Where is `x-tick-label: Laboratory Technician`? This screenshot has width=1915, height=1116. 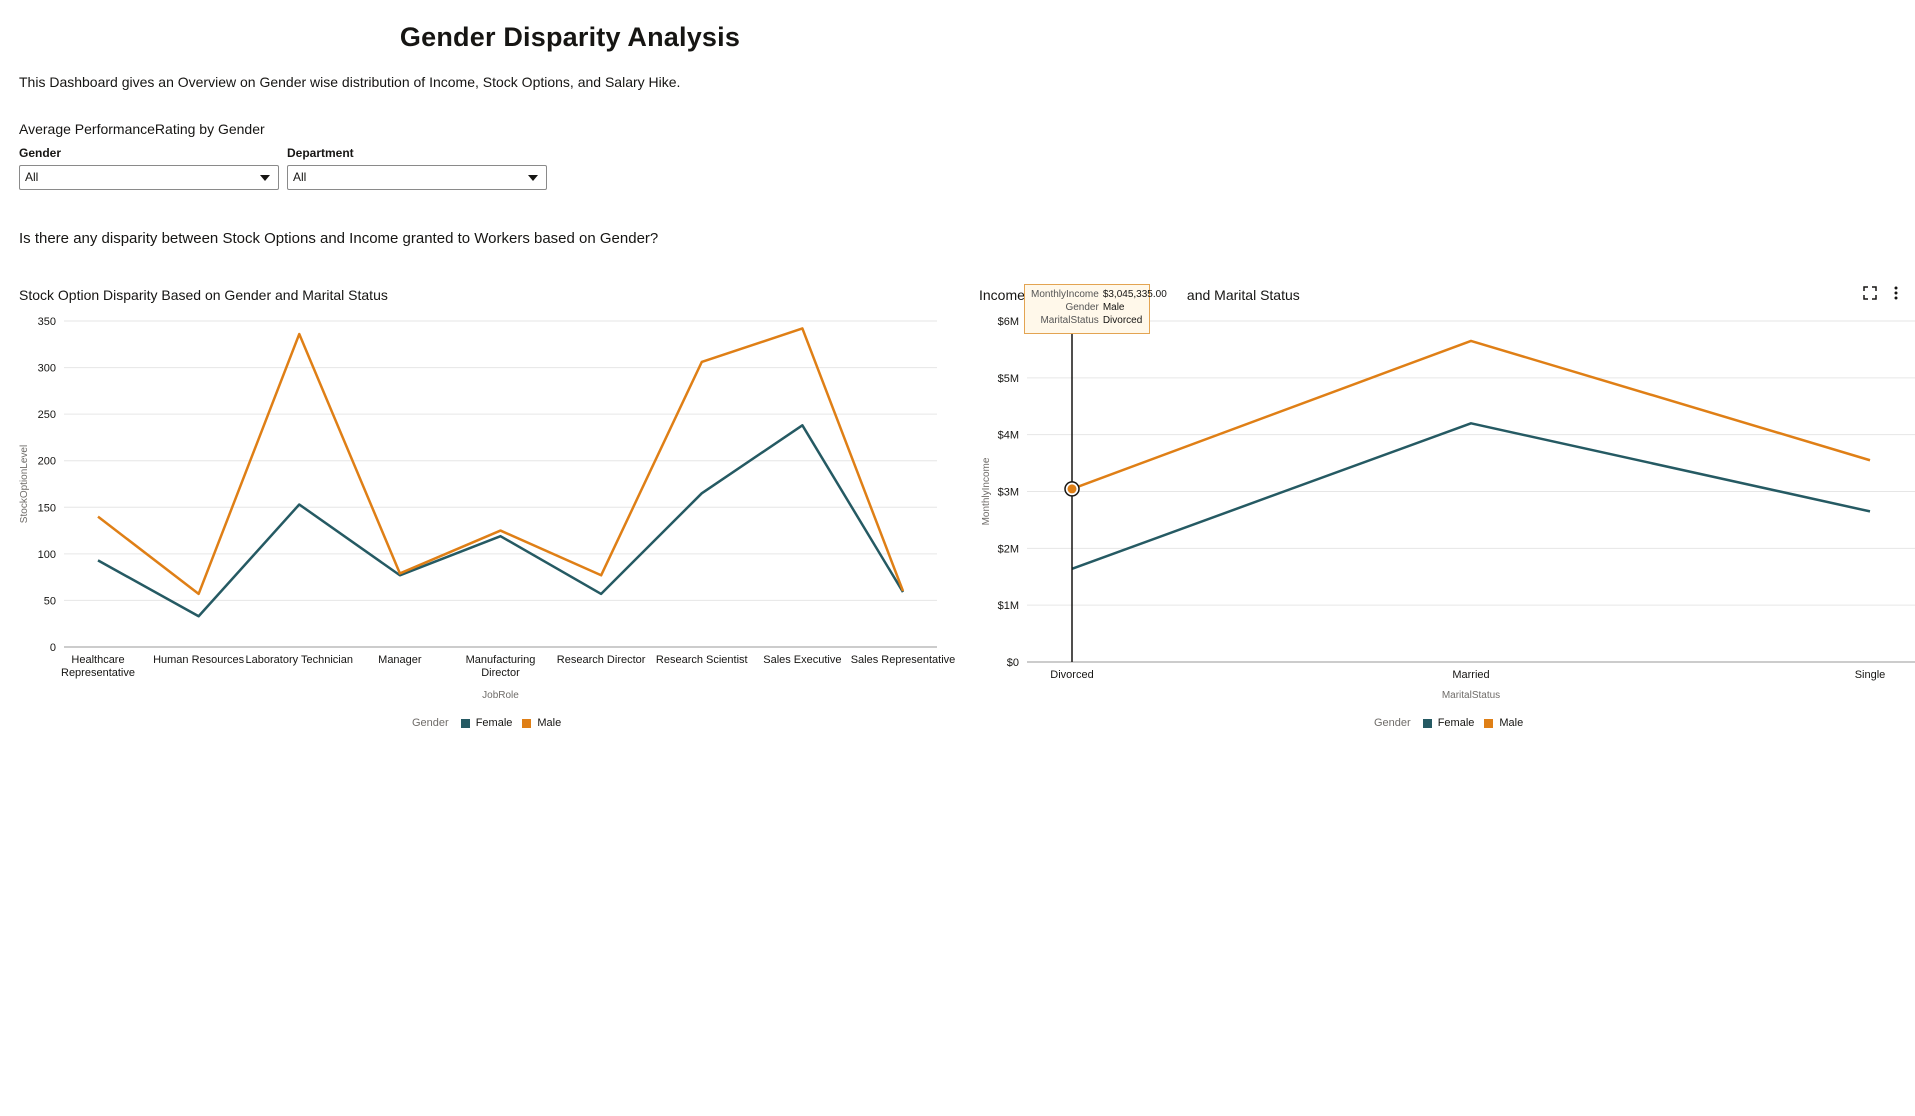
x-tick-label: Laboratory Technician is located at coordinates (299, 660).